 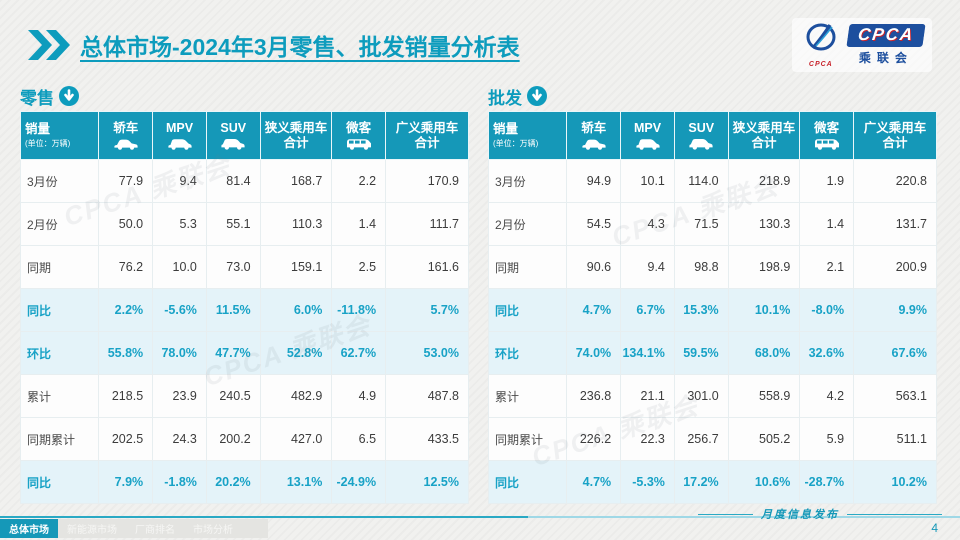 I want to click on cell-value: 73.0, so click(x=233, y=267).